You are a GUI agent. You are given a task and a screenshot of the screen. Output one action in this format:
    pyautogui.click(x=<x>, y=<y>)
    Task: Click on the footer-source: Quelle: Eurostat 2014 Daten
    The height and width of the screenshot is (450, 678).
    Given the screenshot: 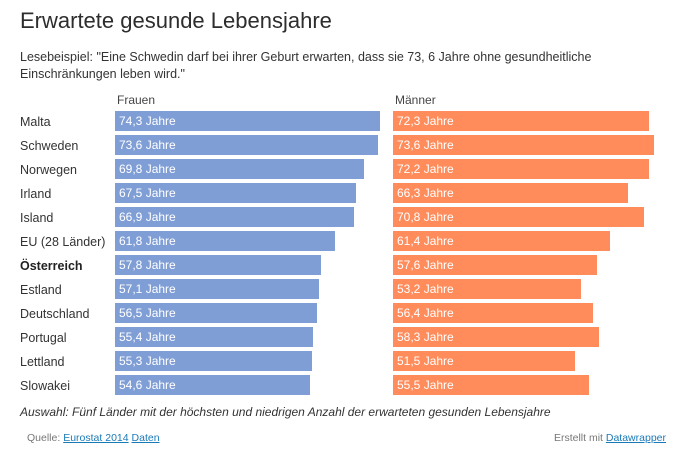 What is the action you would take?
    pyautogui.click(x=93, y=438)
    